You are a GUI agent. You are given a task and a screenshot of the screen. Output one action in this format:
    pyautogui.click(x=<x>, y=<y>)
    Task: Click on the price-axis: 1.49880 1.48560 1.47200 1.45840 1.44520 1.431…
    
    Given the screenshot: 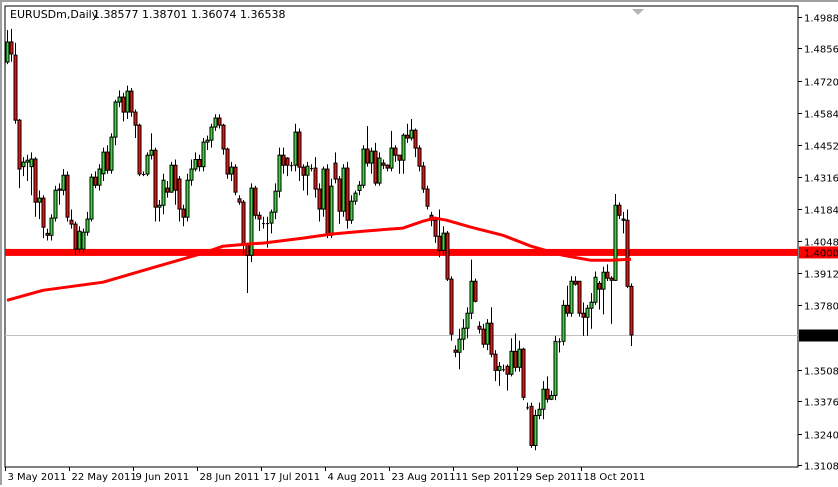 What is the action you would take?
    pyautogui.click(x=818, y=243)
    